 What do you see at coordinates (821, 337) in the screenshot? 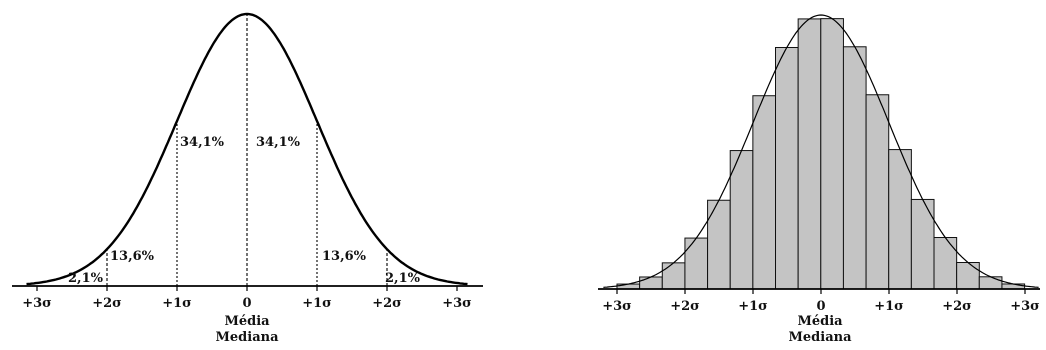
I see `right-caption-mediana: Mediana` at bounding box center [821, 337].